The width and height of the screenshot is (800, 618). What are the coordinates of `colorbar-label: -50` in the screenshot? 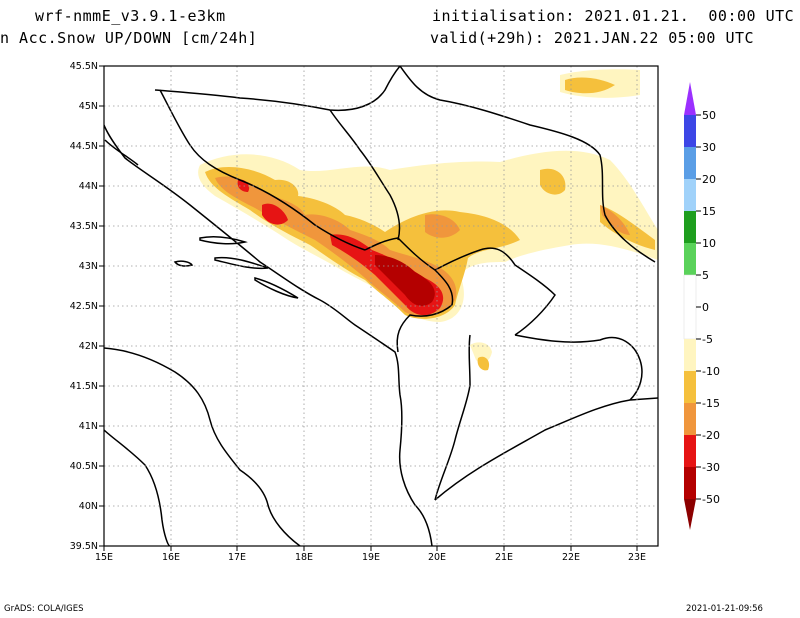 It's located at (711, 499).